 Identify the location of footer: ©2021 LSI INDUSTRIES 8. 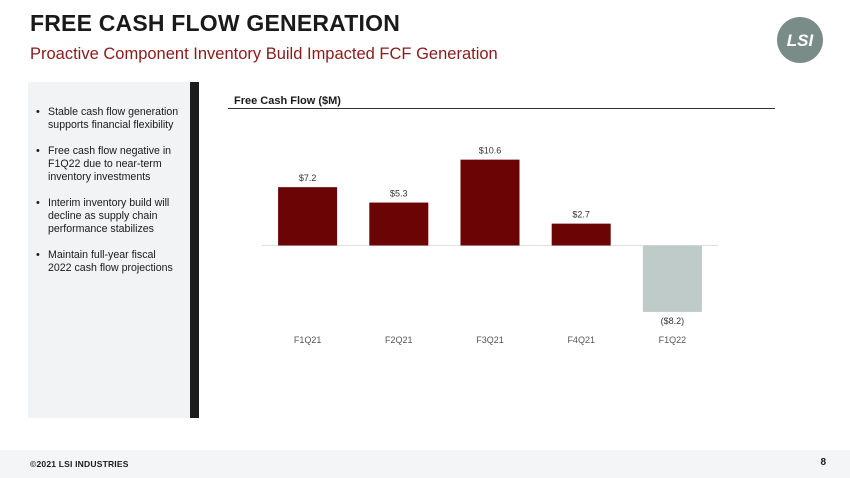
(425, 464).